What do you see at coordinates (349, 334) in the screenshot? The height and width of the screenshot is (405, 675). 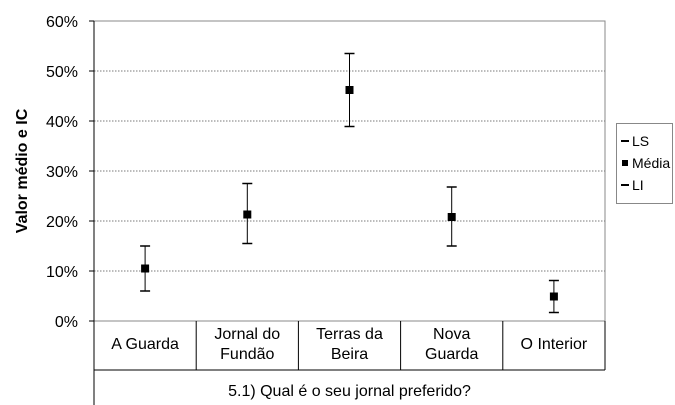 I see `x-tick-label-line: Terras da` at bounding box center [349, 334].